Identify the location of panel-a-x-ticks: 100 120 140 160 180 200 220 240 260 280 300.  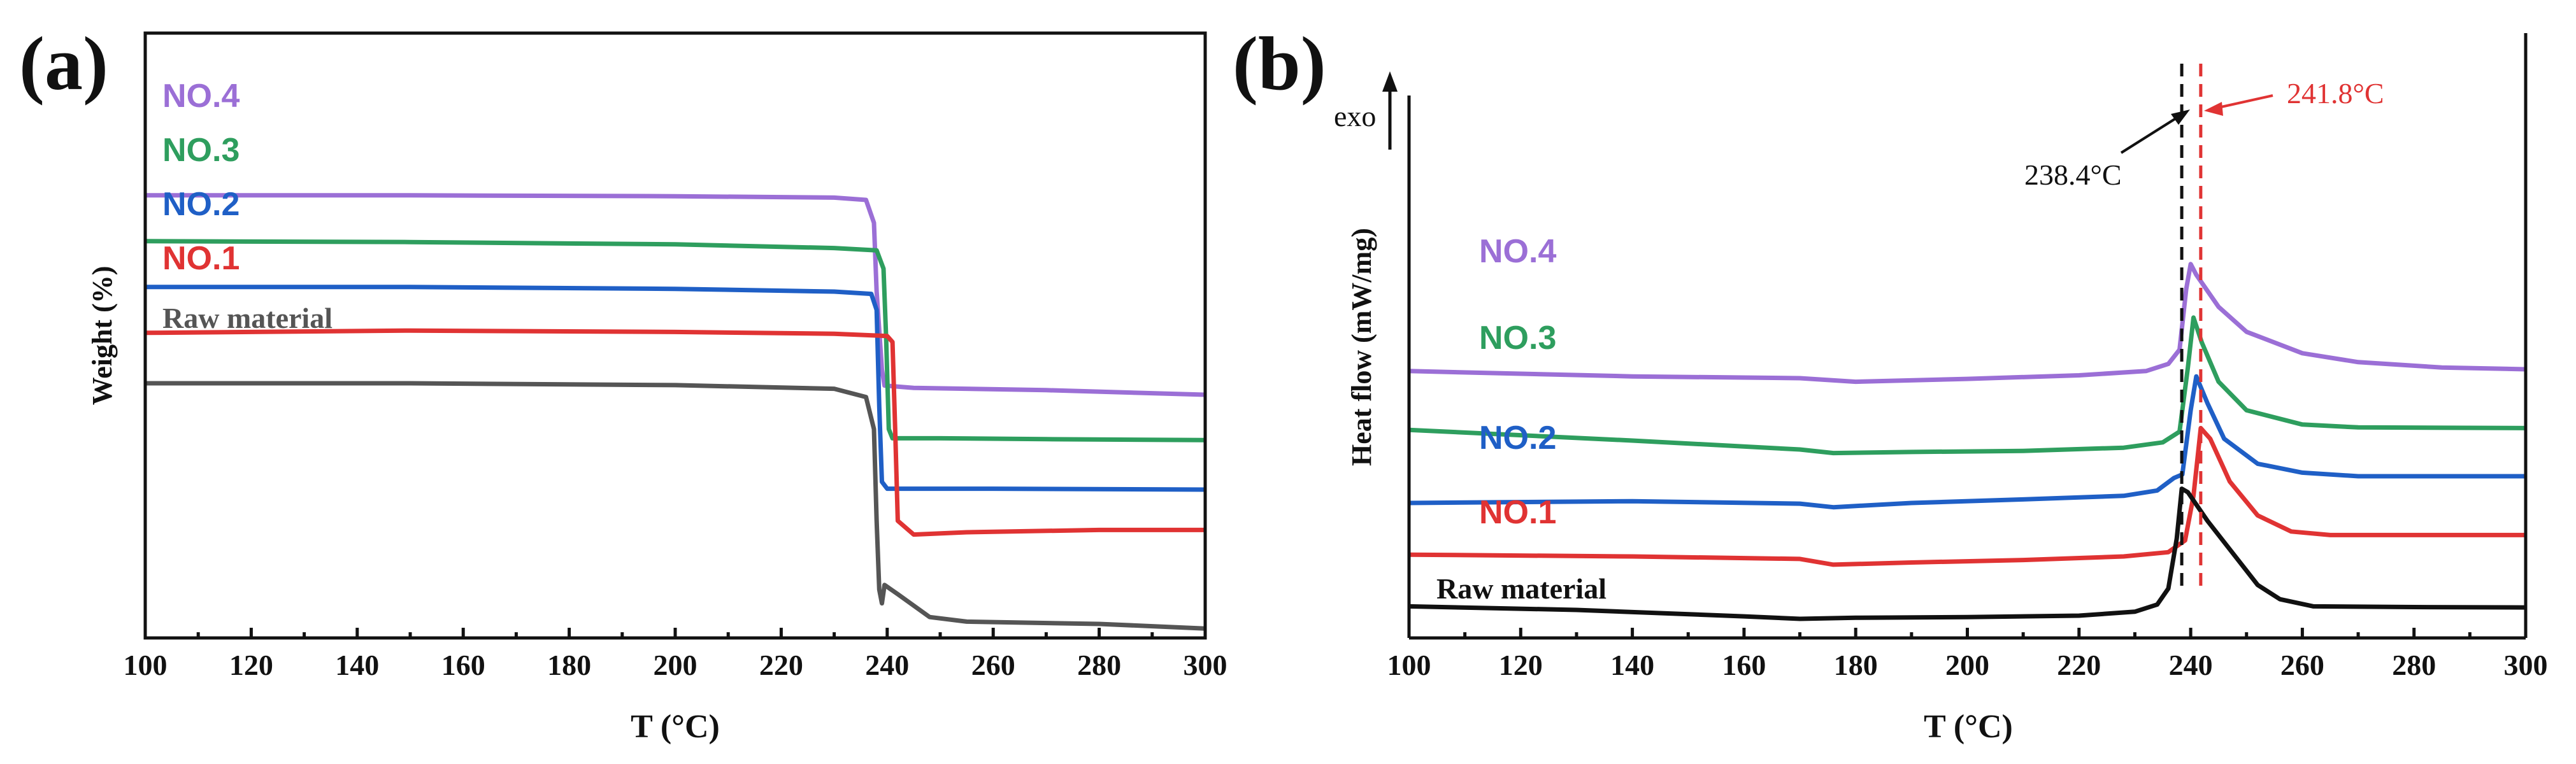
(676, 655).